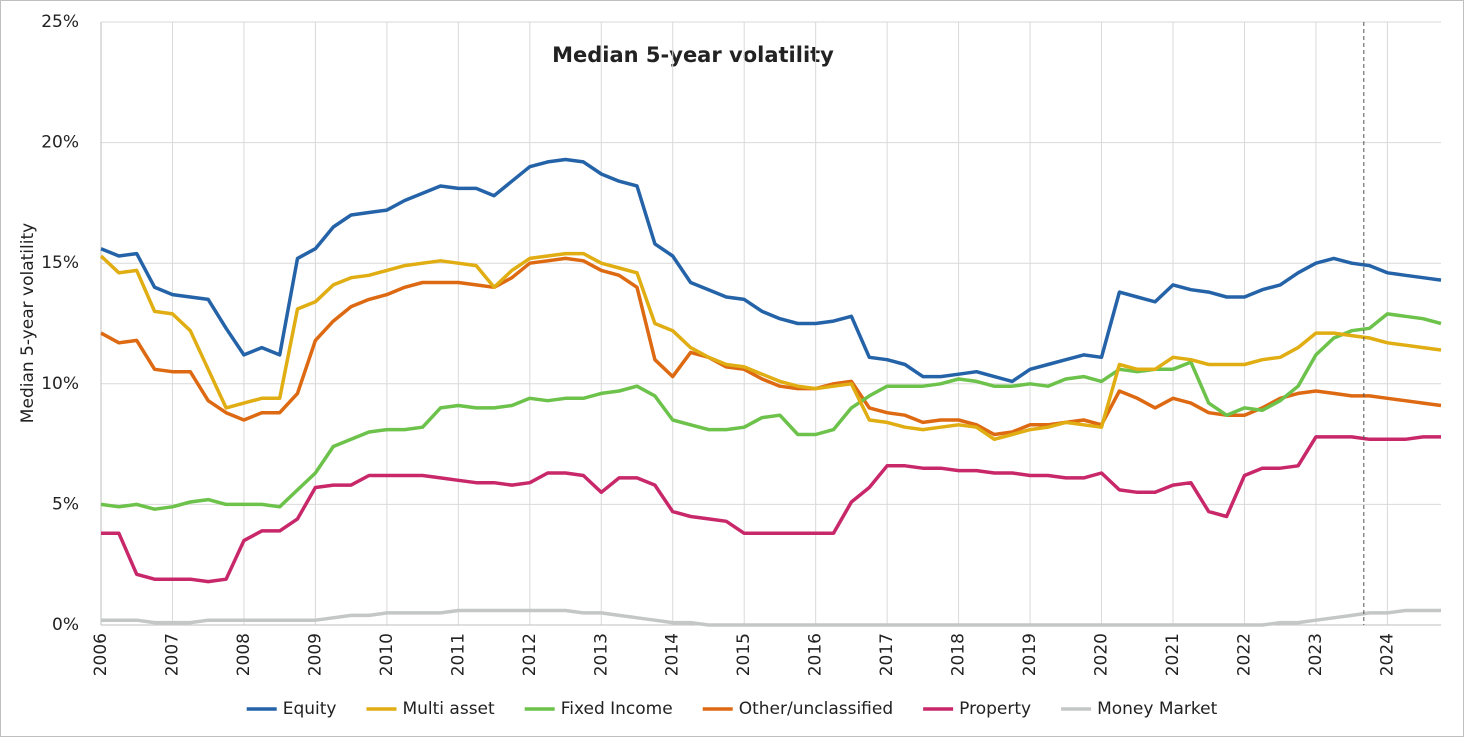 The image size is (1464, 737). I want to click on y-axis-label: Median 5-year volatility, so click(28, 323).